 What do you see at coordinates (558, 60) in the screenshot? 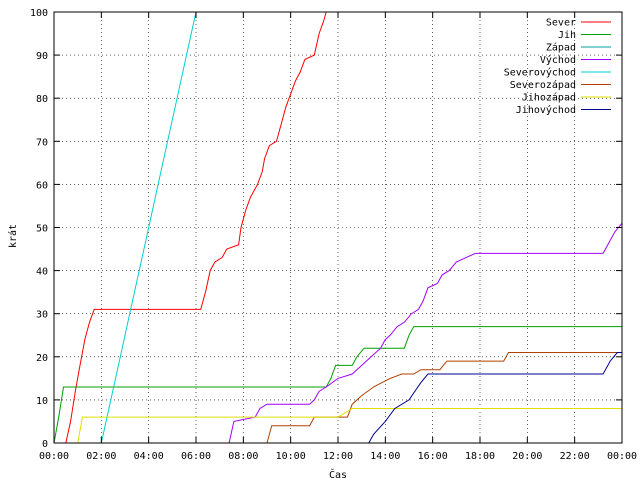
I see `legend-label: Východ` at bounding box center [558, 60].